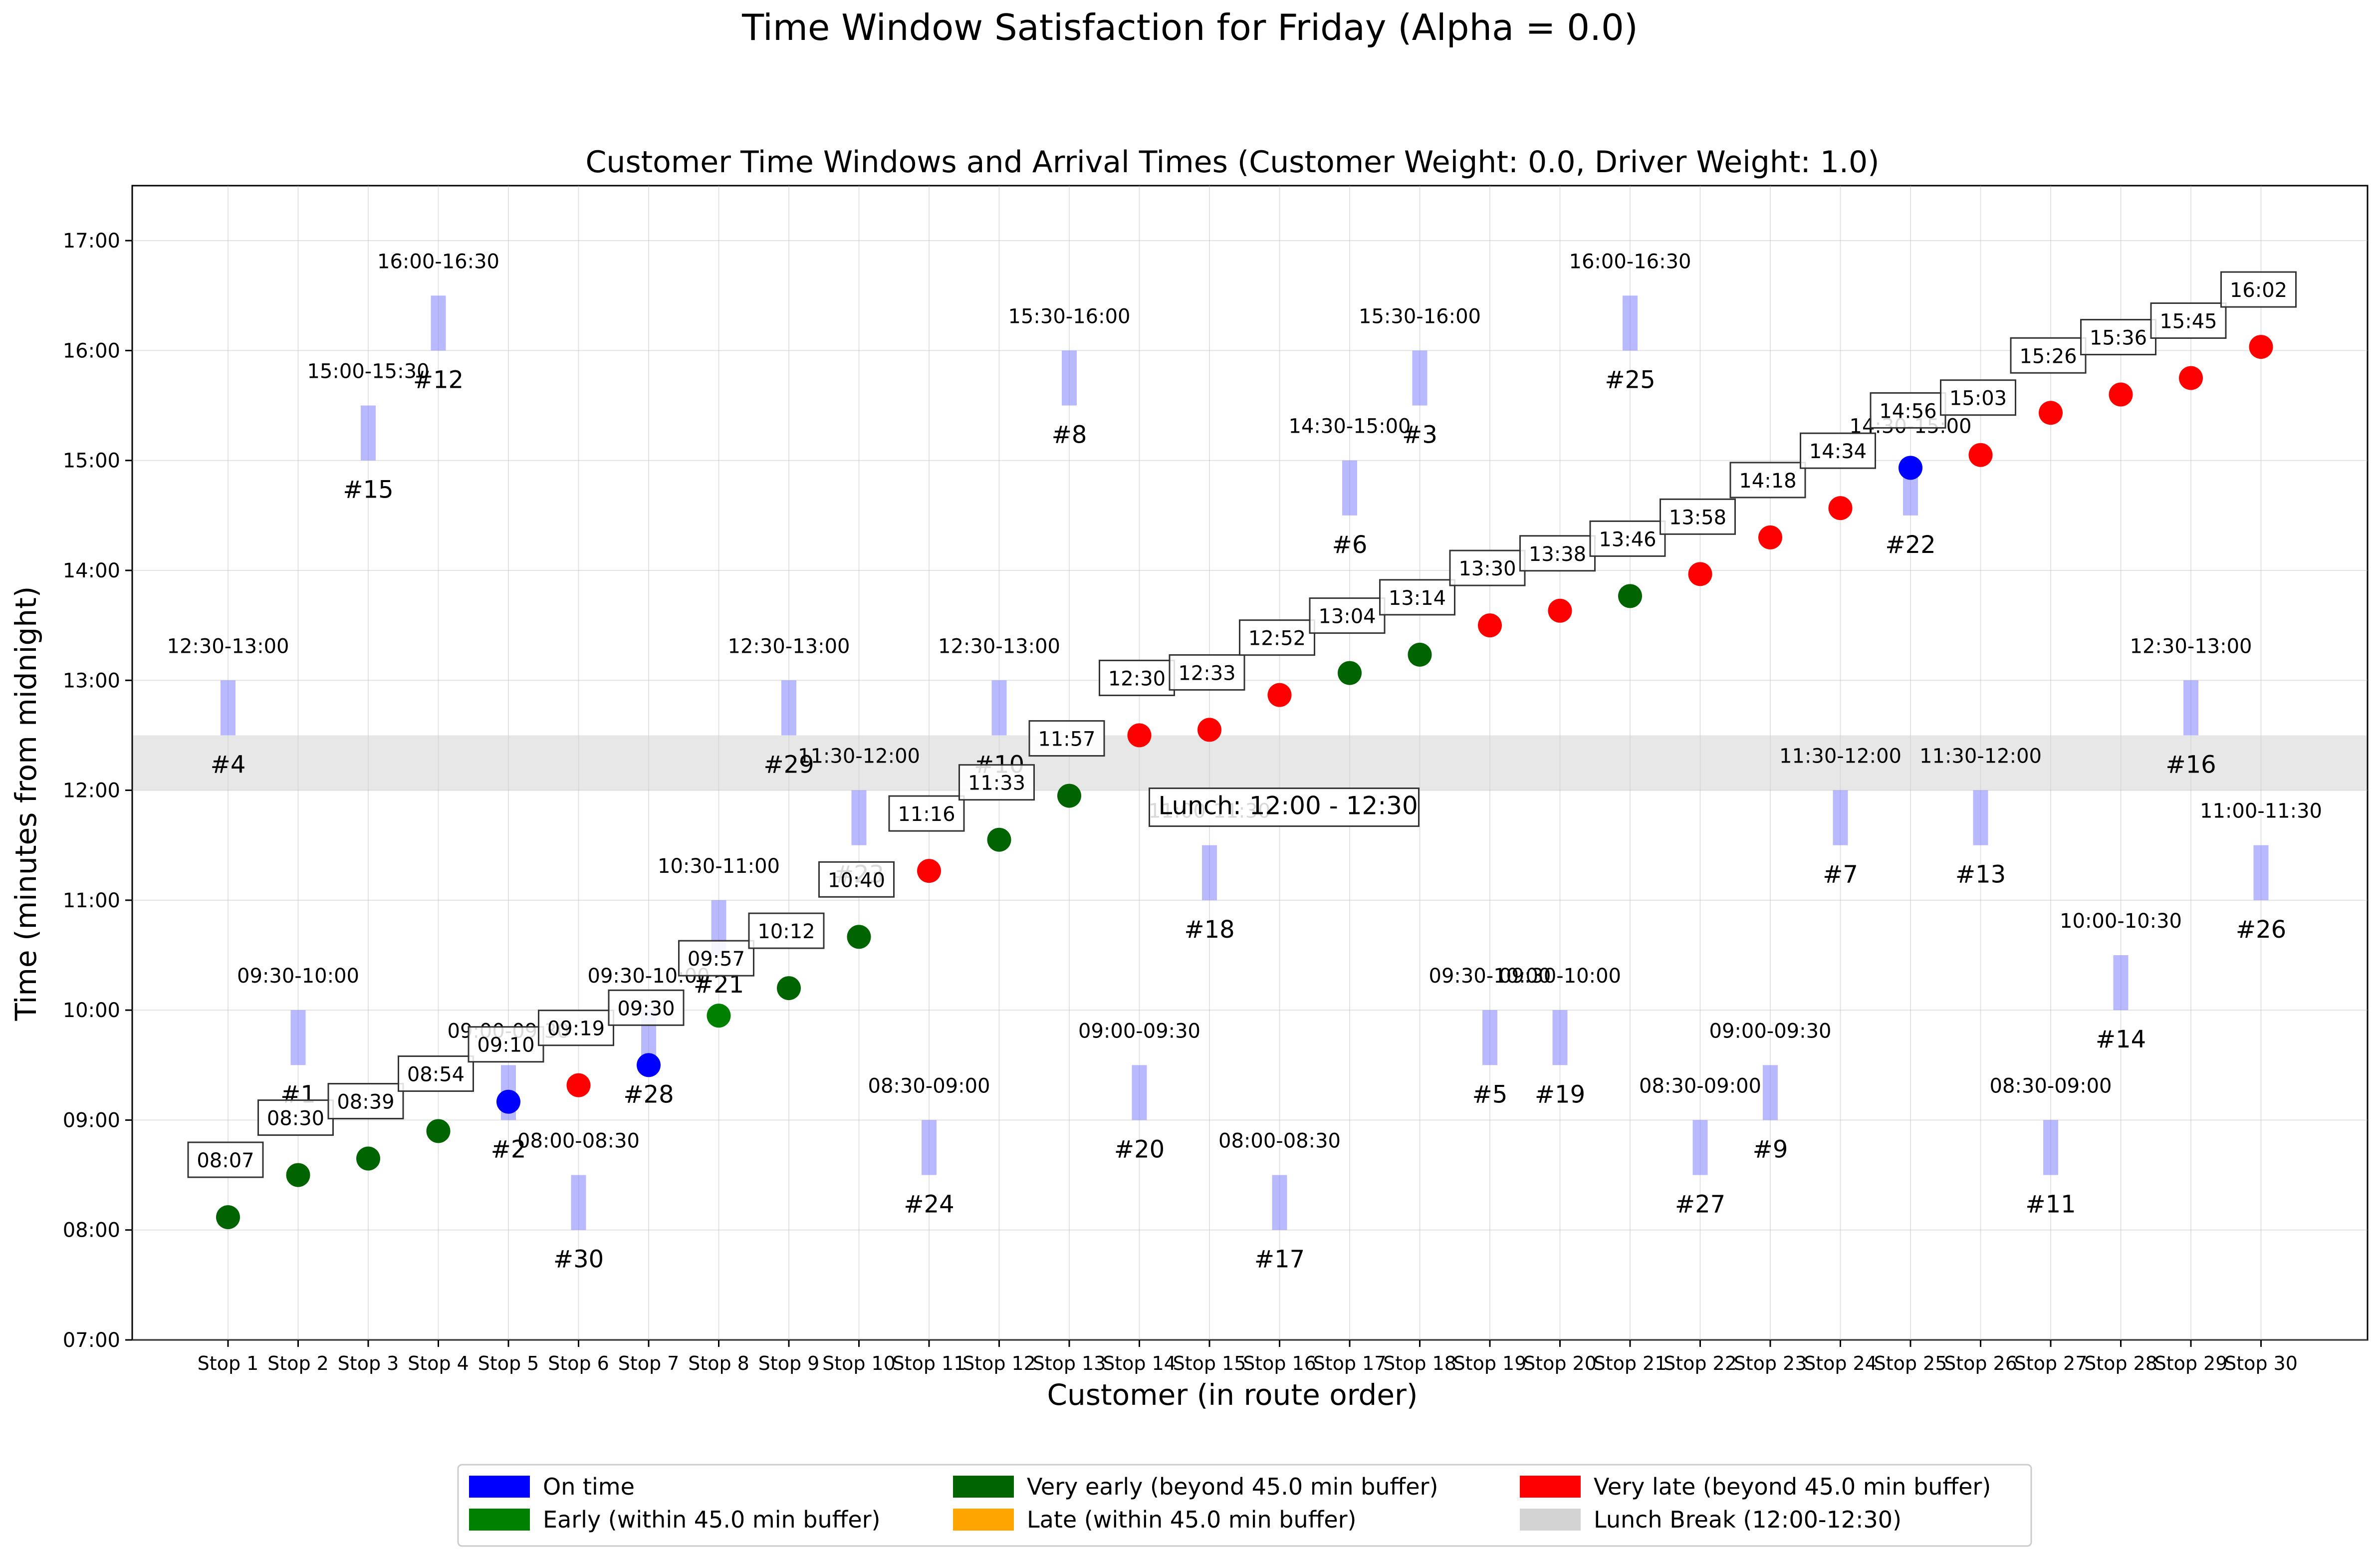  Describe the element at coordinates (1279, 1142) in the screenshot. I see `time-window-label: 08:00-08:30` at that location.